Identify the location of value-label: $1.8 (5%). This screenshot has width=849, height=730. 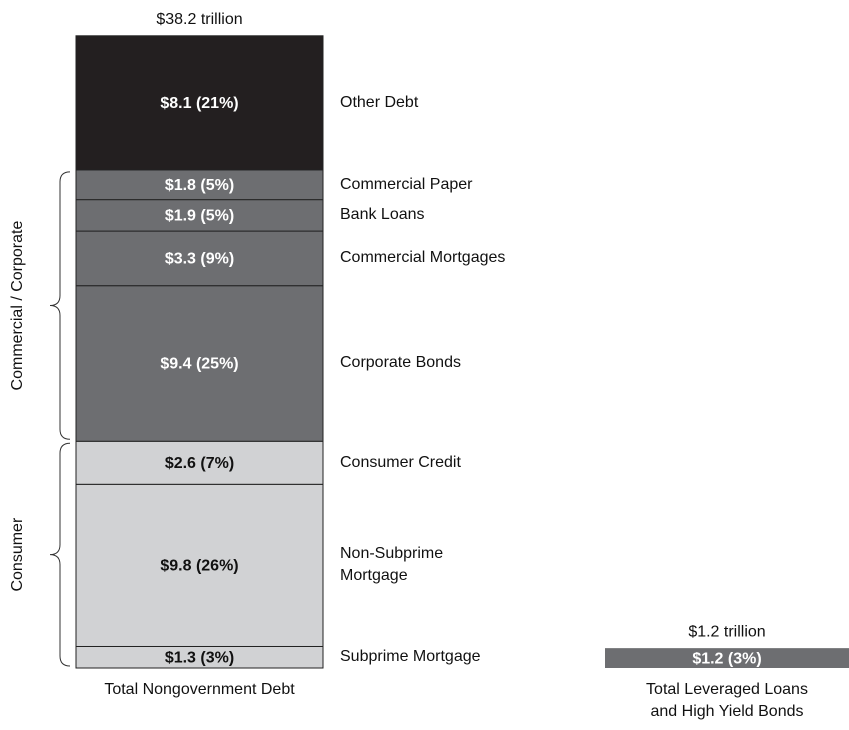
(199, 185).